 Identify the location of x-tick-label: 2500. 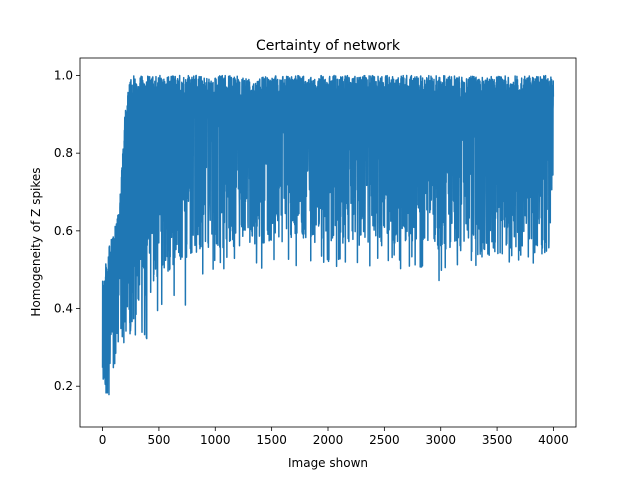
(384, 440).